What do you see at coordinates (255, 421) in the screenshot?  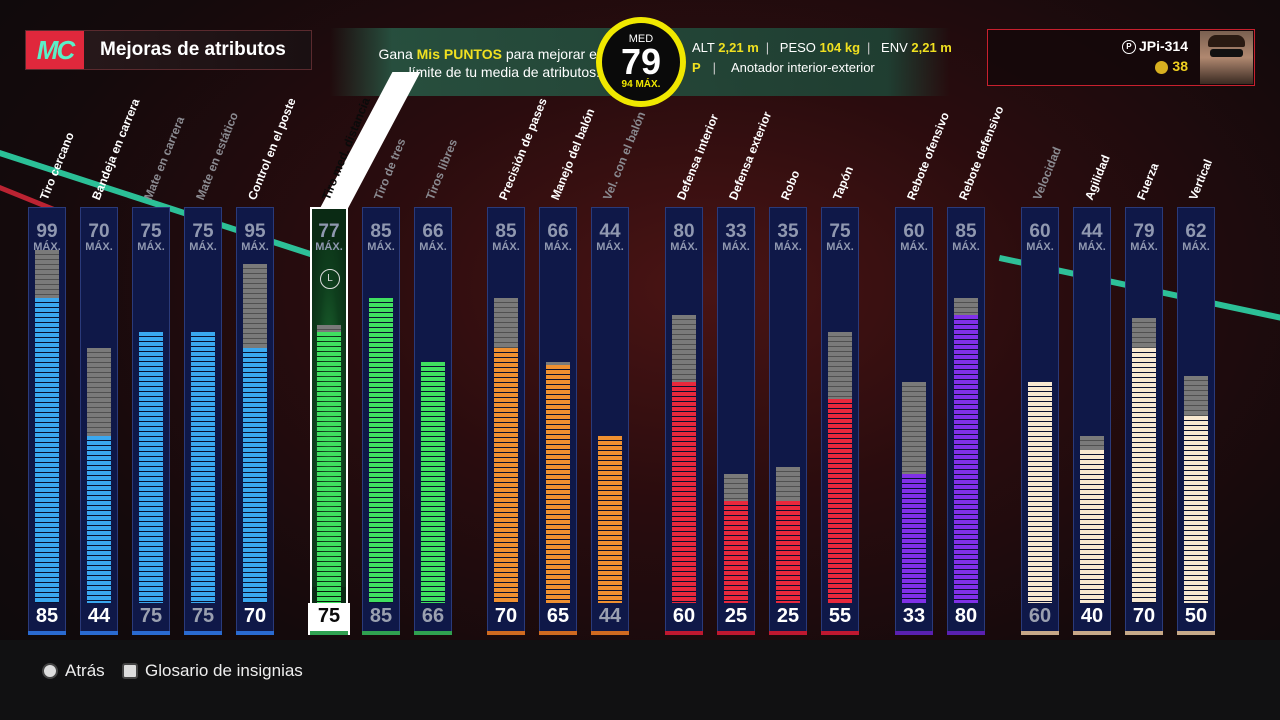 I see `attribute-column: 95 MÁX. 70` at bounding box center [255, 421].